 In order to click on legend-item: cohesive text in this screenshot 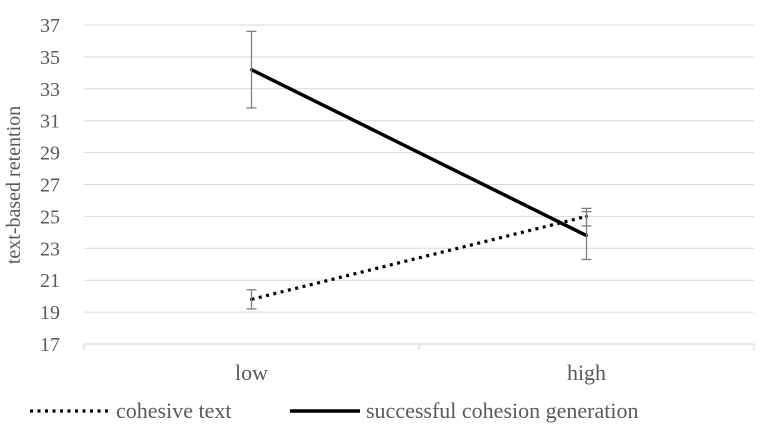, I will do `click(130, 410)`.